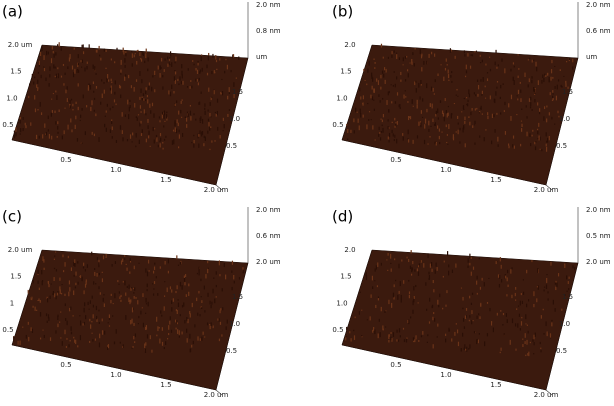  What do you see at coordinates (12, 217) in the screenshot?
I see `panel-label: (c)` at bounding box center [12, 217].